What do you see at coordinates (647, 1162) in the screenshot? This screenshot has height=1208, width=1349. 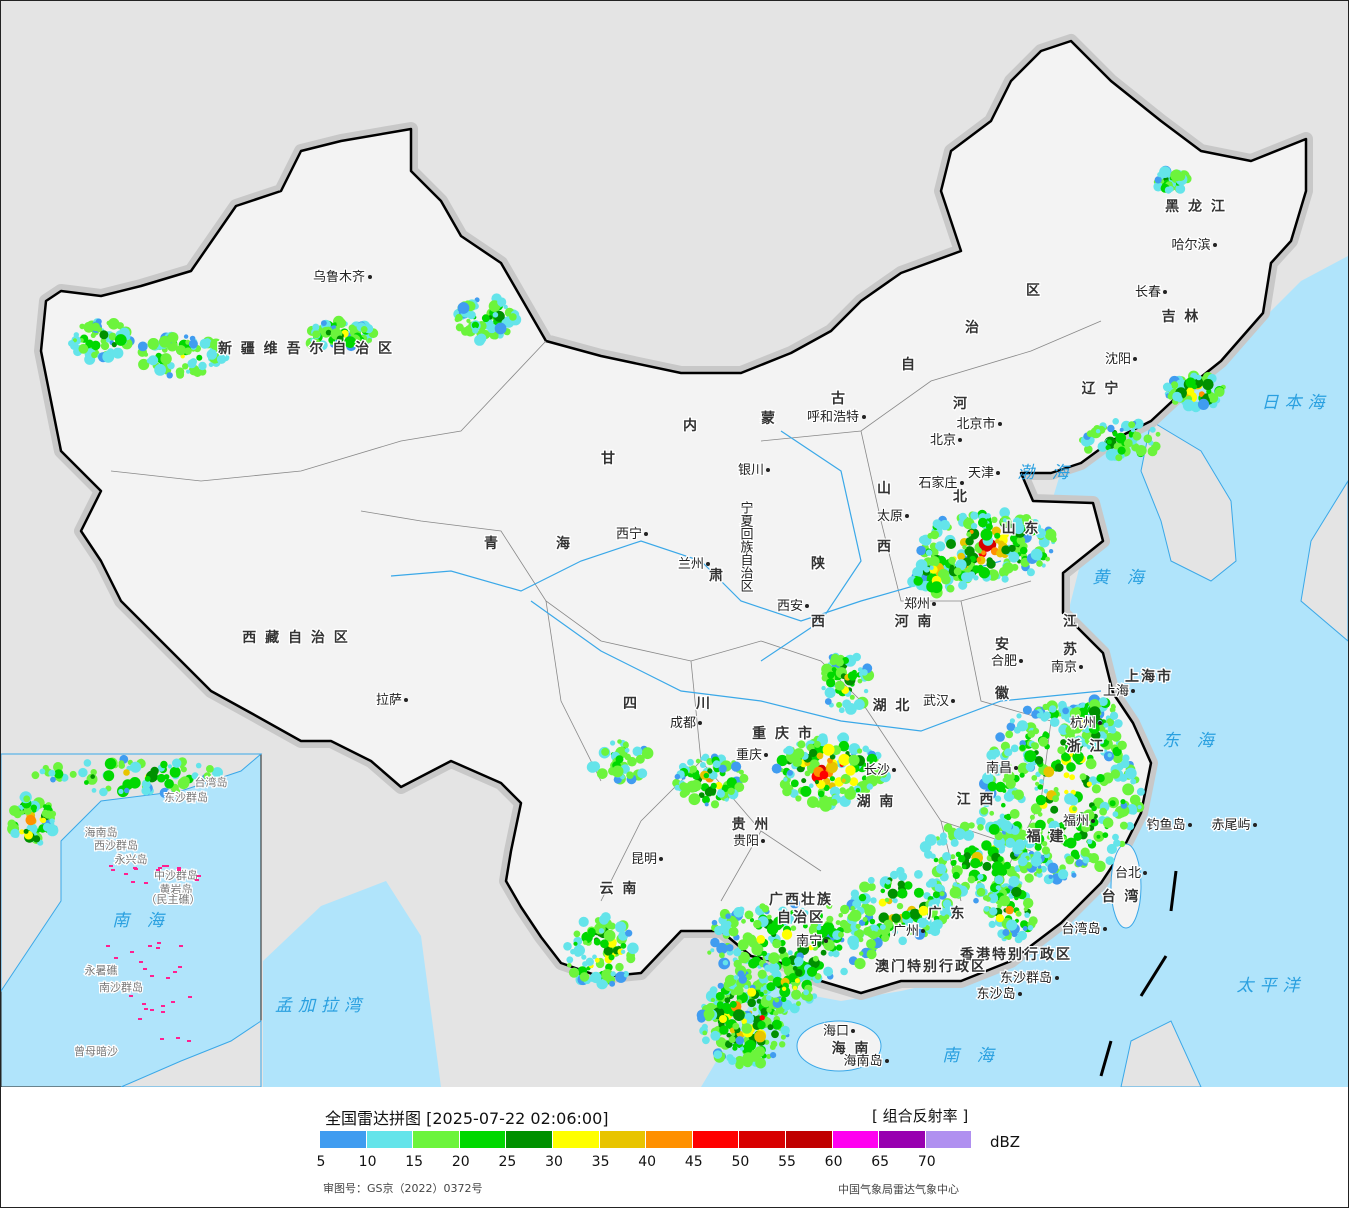 I see `legend-tick: 40` at bounding box center [647, 1162].